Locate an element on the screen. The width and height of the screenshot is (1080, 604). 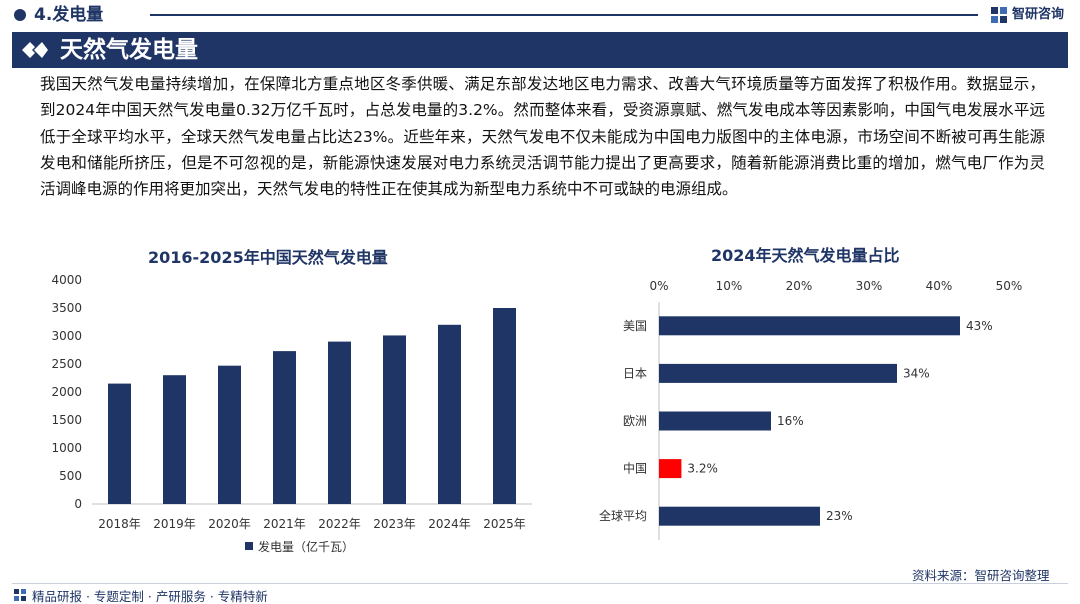
right-chart-title: 2024年天然气发电量占比 is located at coordinates (805, 255).